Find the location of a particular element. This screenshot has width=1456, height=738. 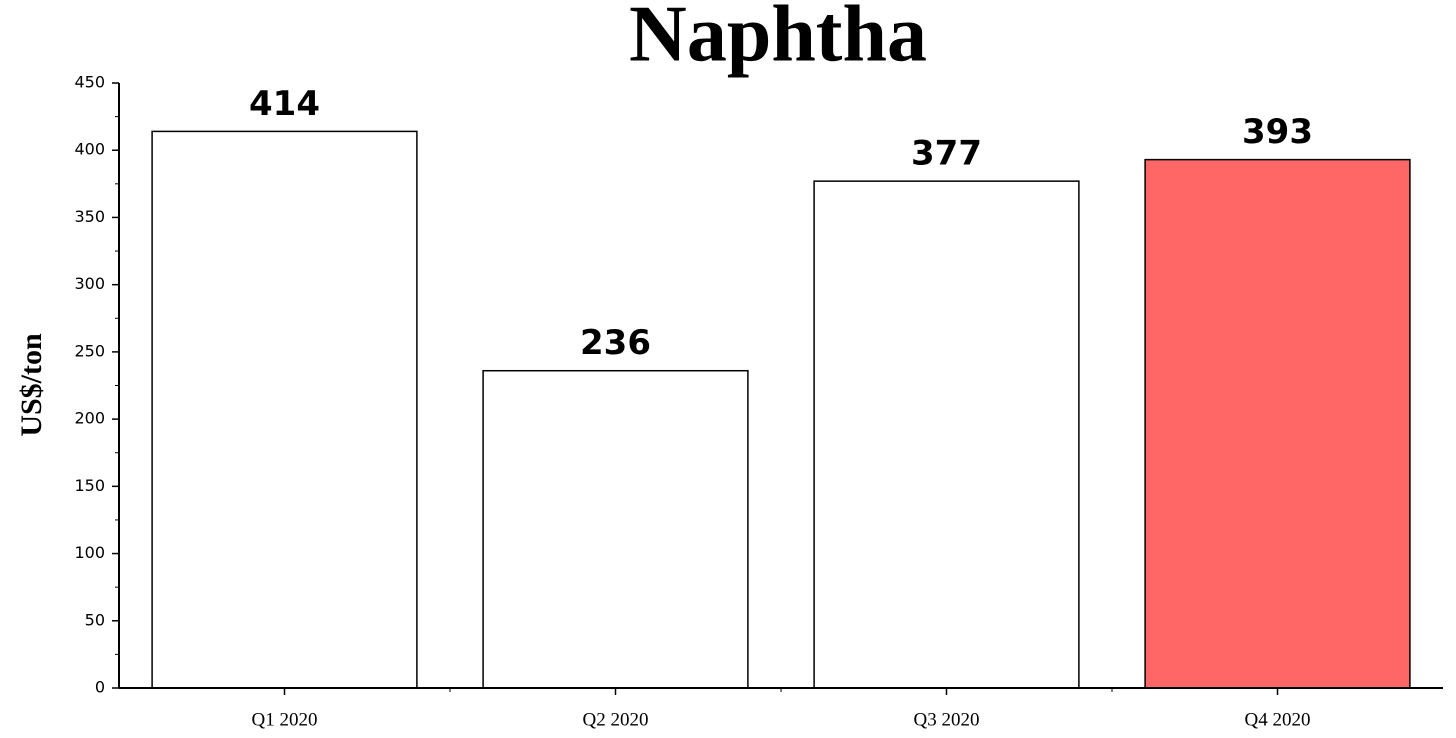

y-tick-label: 450 is located at coordinates (89, 82).